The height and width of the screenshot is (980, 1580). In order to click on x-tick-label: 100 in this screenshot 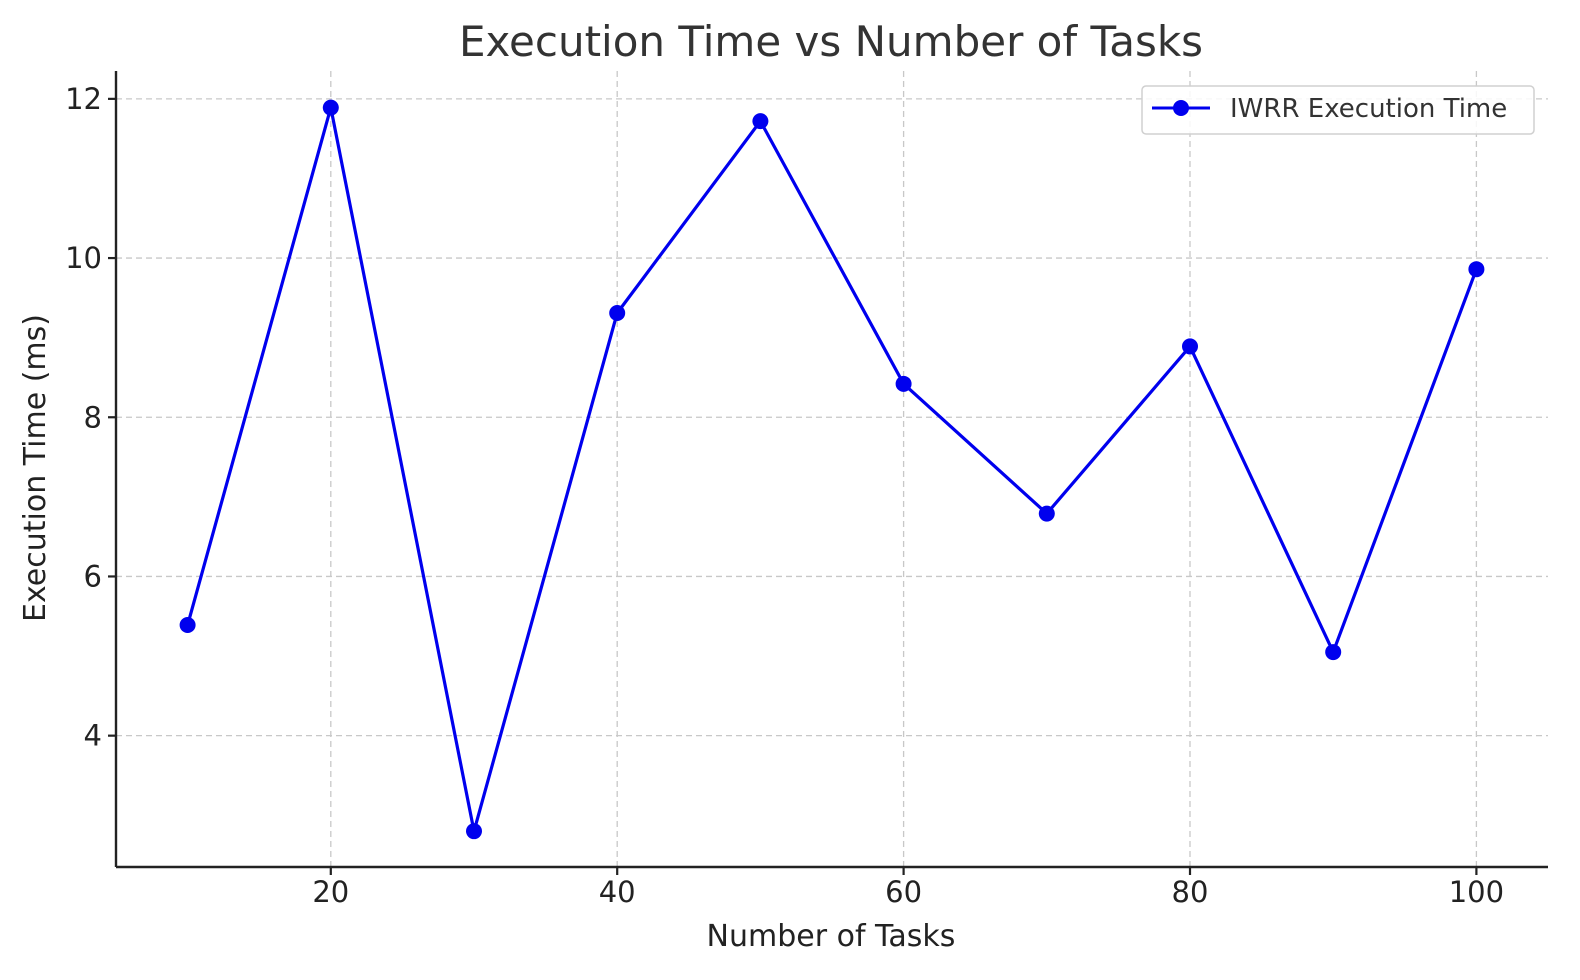, I will do `click(1476, 892)`.